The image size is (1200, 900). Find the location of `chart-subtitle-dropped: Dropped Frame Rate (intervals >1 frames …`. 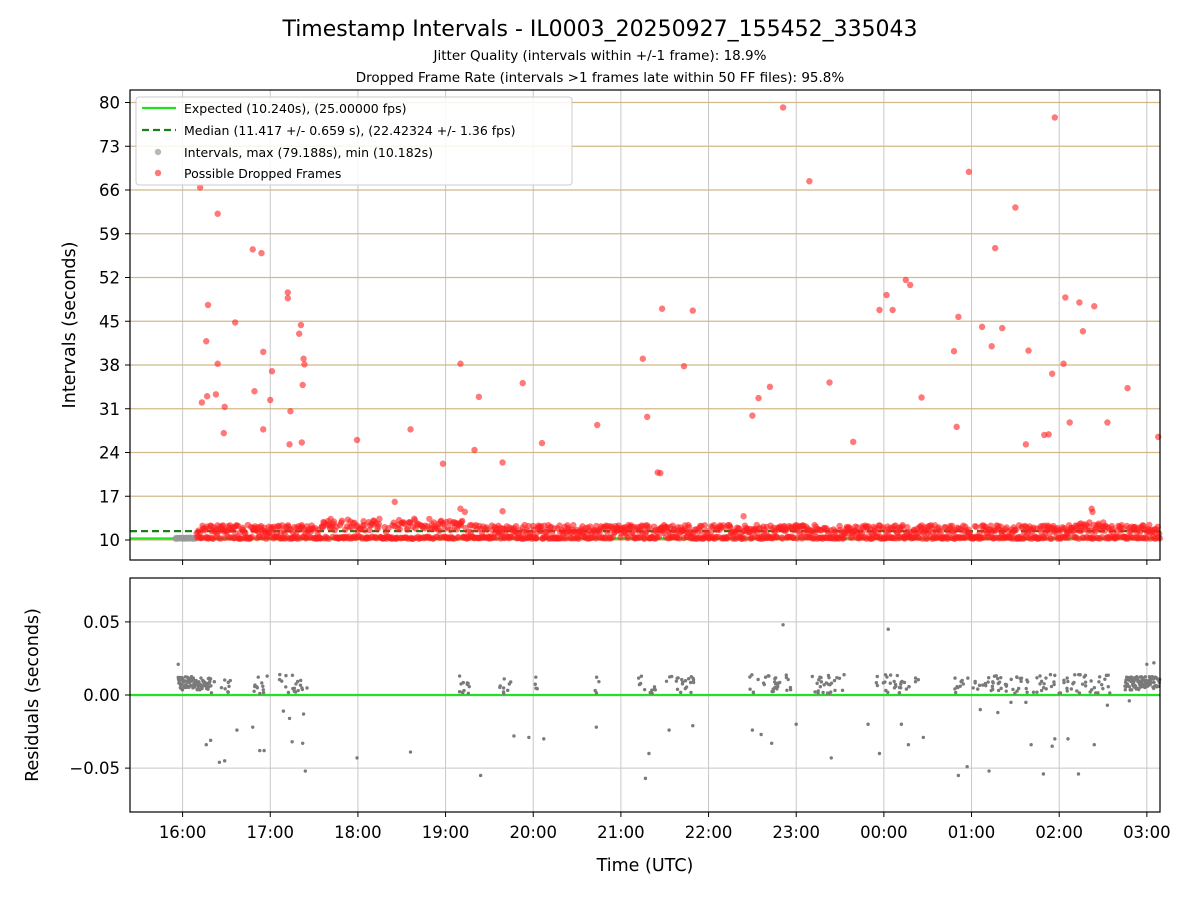

chart-subtitle-dropped: Dropped Frame Rate (intervals >1 frames … is located at coordinates (600, 78).